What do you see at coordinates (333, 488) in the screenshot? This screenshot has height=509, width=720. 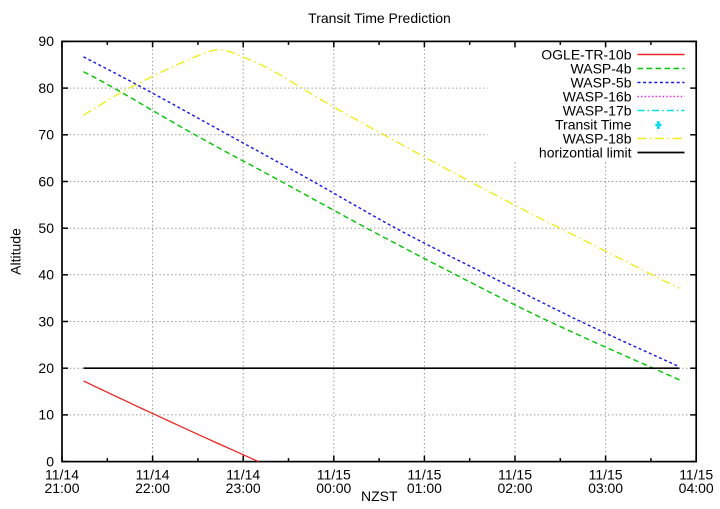 I see `svg-text: 00:00` at bounding box center [333, 488].